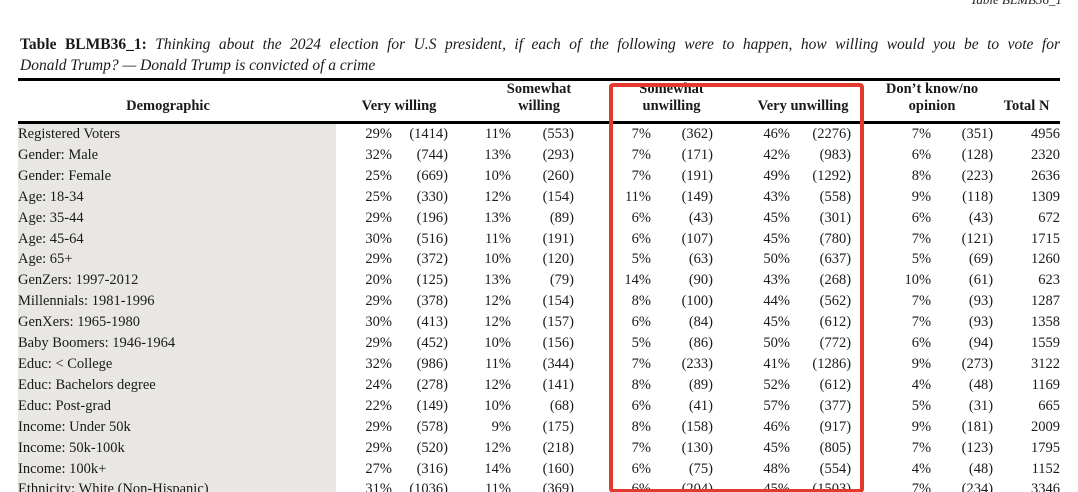 The width and height of the screenshot is (1078, 492). Describe the element at coordinates (977, 426) in the screenshot. I see `cell-dont-know-n: (181)` at that location.